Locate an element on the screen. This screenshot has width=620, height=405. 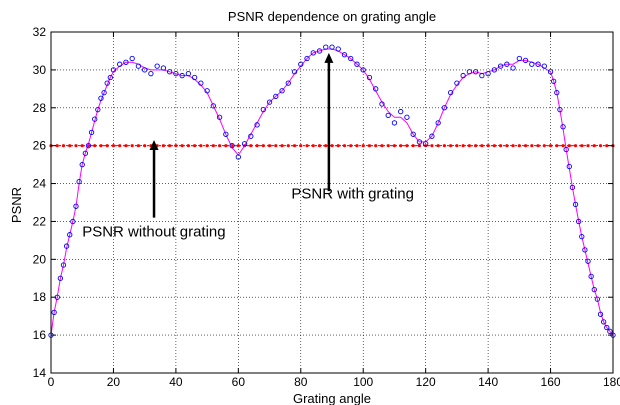
x-tick-label: 180 is located at coordinates (611, 382).